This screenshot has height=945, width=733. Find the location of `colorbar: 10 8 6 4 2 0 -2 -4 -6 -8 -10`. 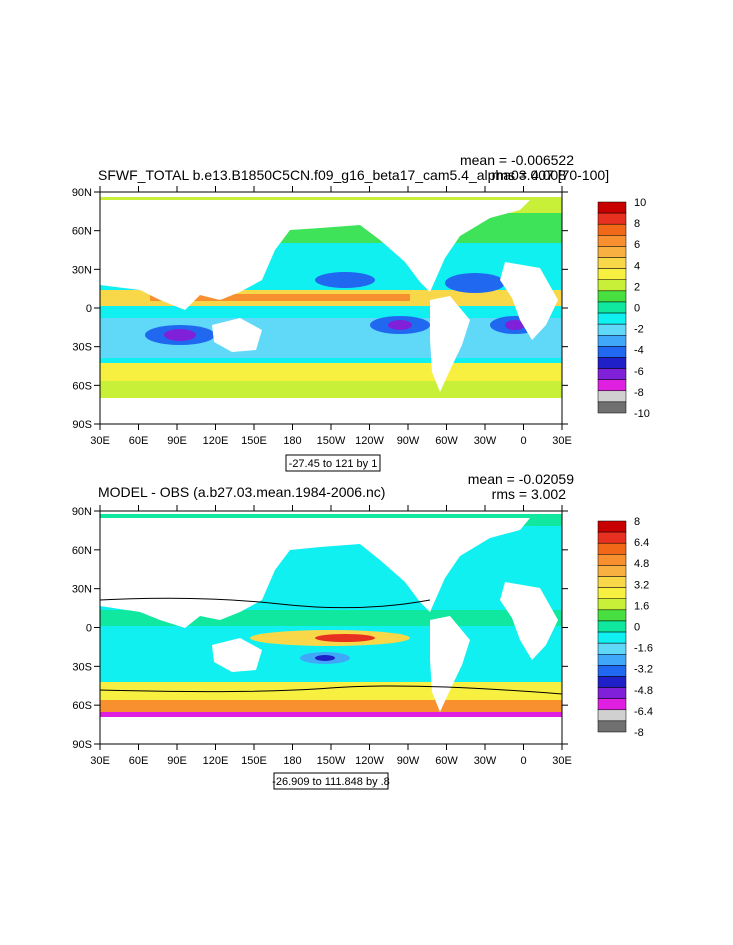

colorbar: 10 8 6 4 2 0 -2 -4 -6 -8 -10 is located at coordinates (623, 308).